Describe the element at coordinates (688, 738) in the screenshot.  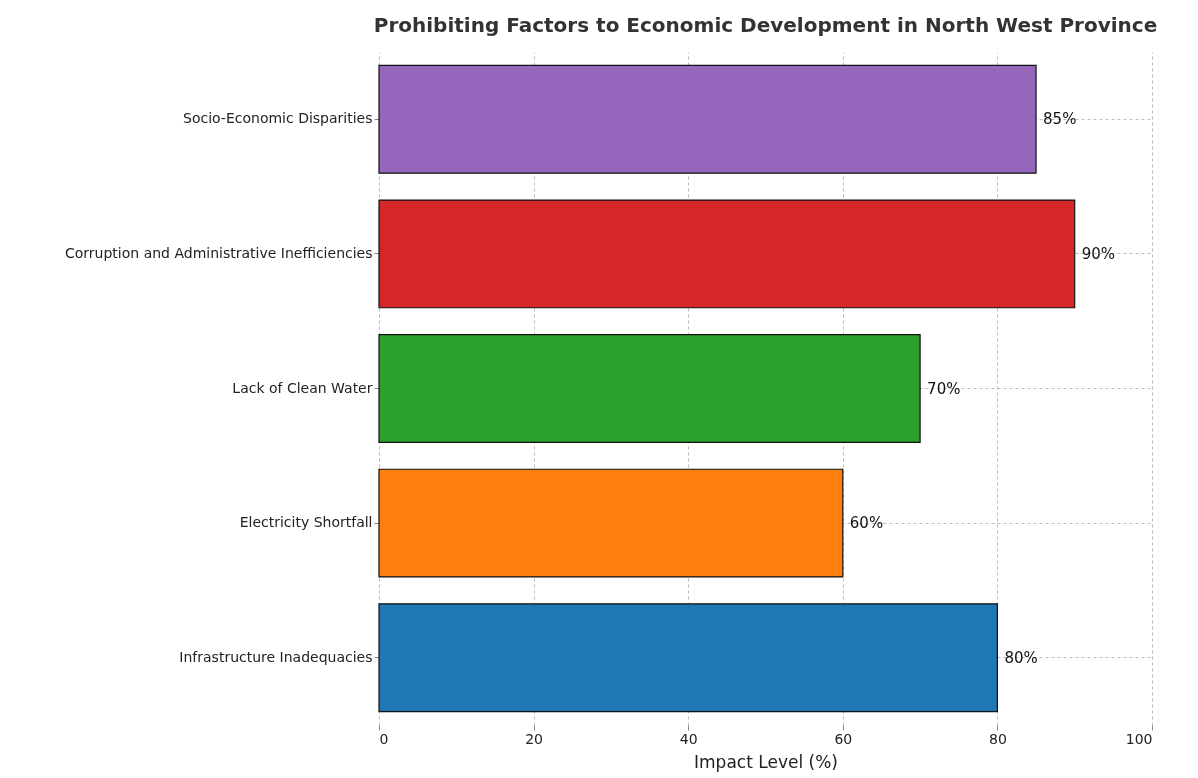
I see `x-tick-label: 40` at that location.